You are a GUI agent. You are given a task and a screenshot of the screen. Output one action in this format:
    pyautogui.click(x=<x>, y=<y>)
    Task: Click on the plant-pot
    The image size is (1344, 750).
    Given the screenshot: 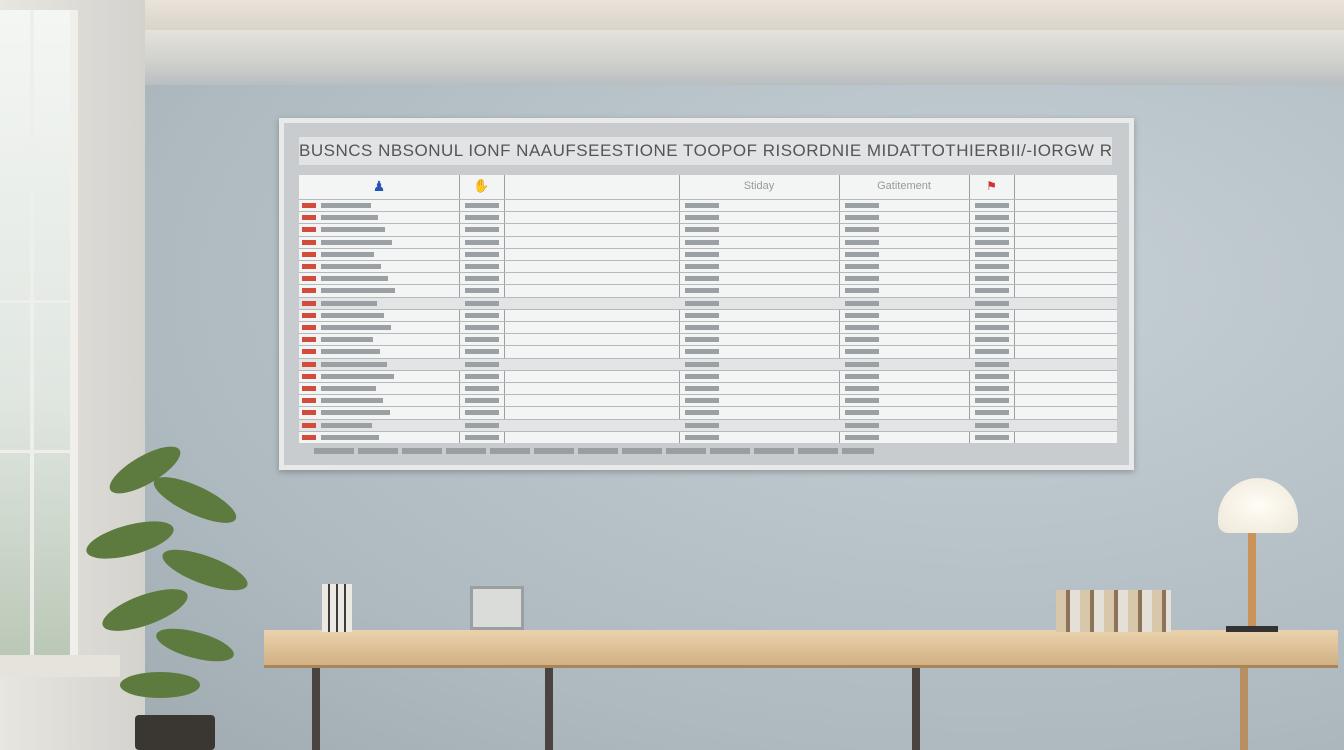 What is the action you would take?
    pyautogui.click(x=175, y=732)
    